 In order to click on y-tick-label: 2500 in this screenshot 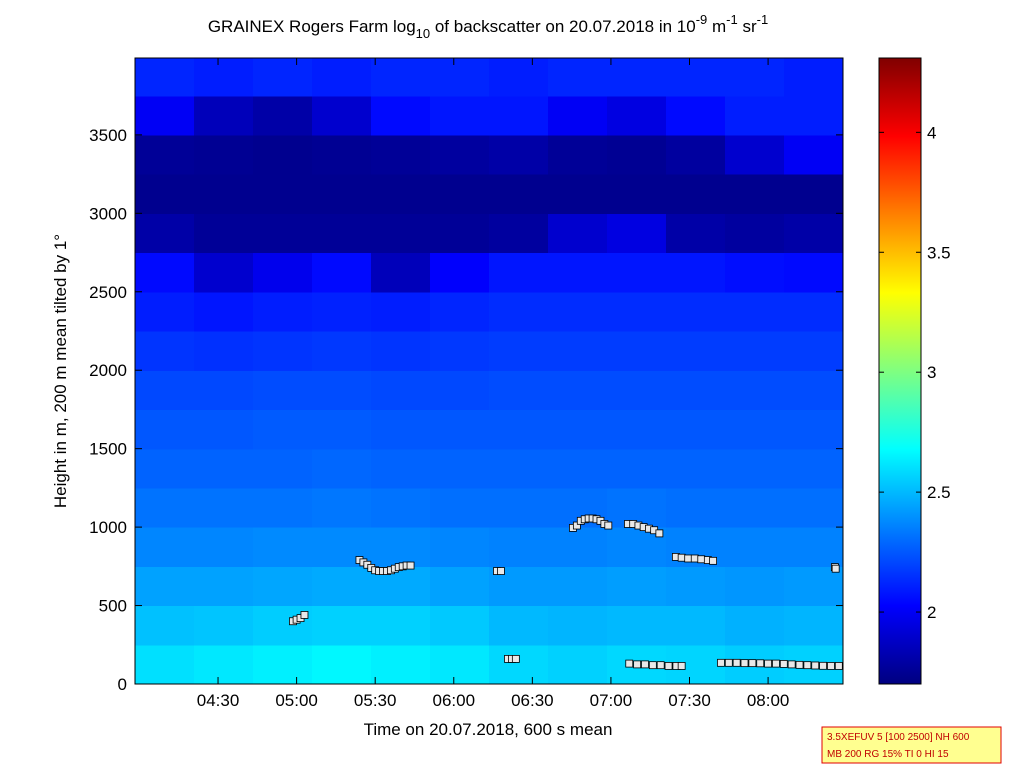, I will do `click(108, 292)`.